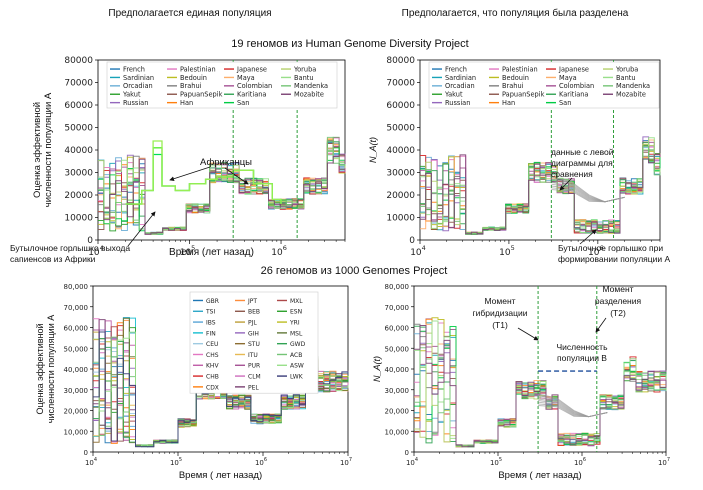 The width and height of the screenshot is (703, 490). What do you see at coordinates (617, 289) in the screenshot?
I see `annotation-separation-1: Момент` at bounding box center [617, 289].